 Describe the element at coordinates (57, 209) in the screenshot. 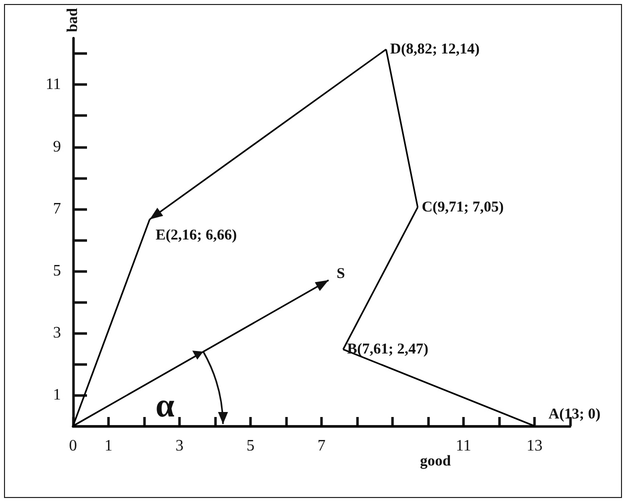

I see `y-tick-label: 7` at that location.